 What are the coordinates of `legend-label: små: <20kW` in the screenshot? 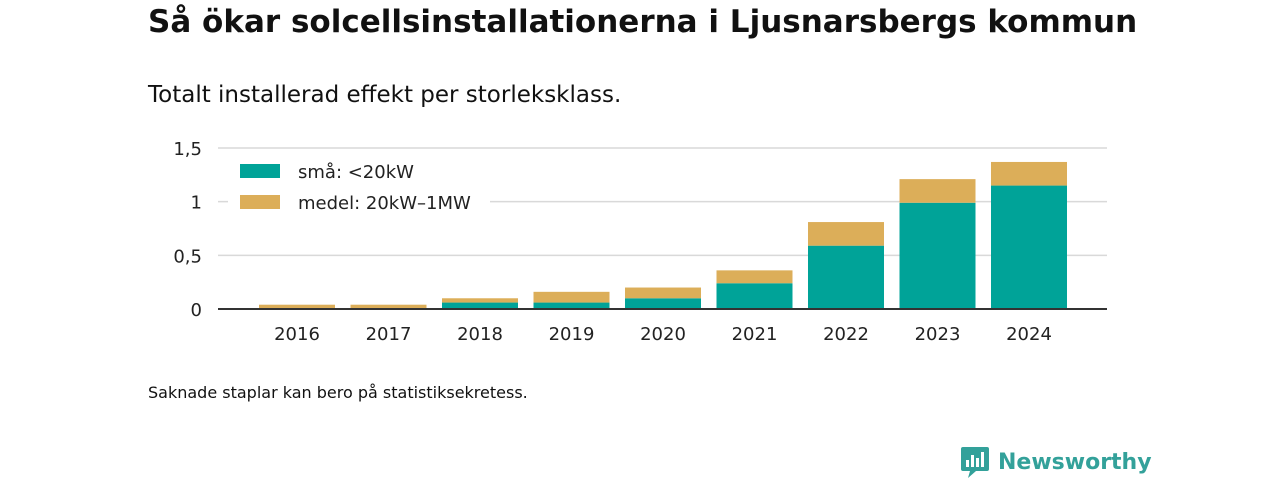 It's located at (356, 172).